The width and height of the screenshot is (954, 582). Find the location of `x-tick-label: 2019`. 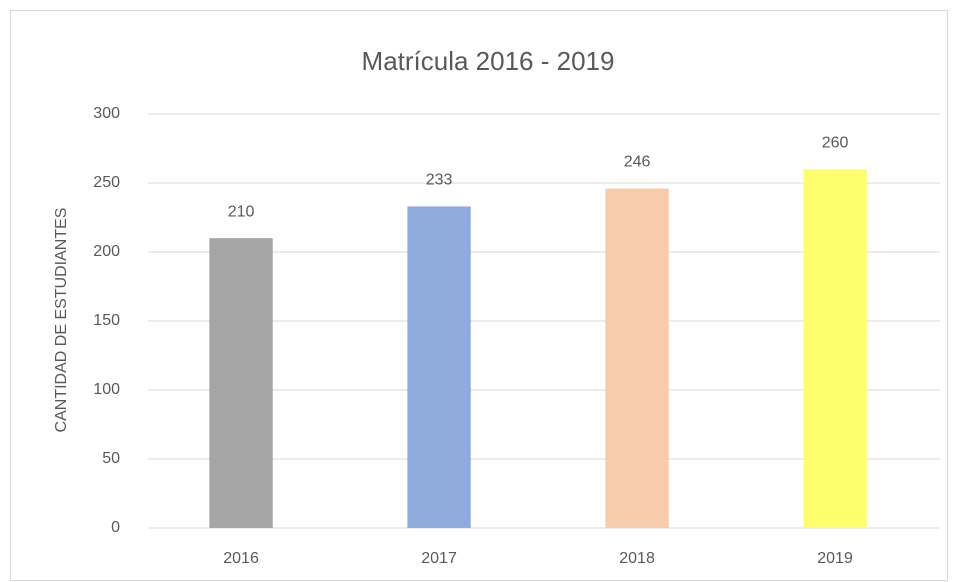

x-tick-label: 2019 is located at coordinates (835, 558).